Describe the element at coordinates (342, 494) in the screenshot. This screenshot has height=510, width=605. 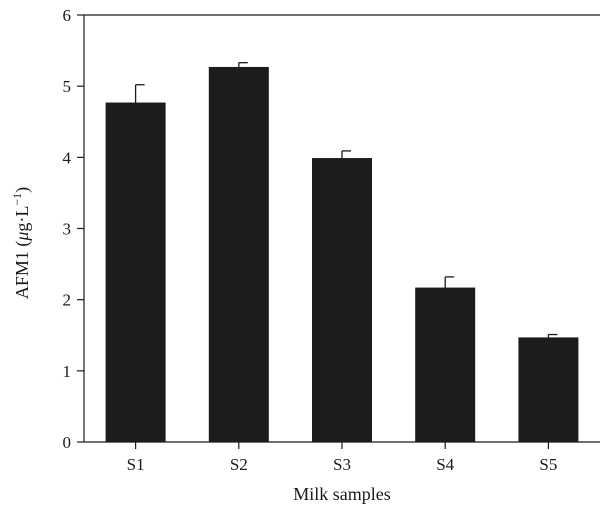
I see `x-axis-title: Milk samples` at that location.